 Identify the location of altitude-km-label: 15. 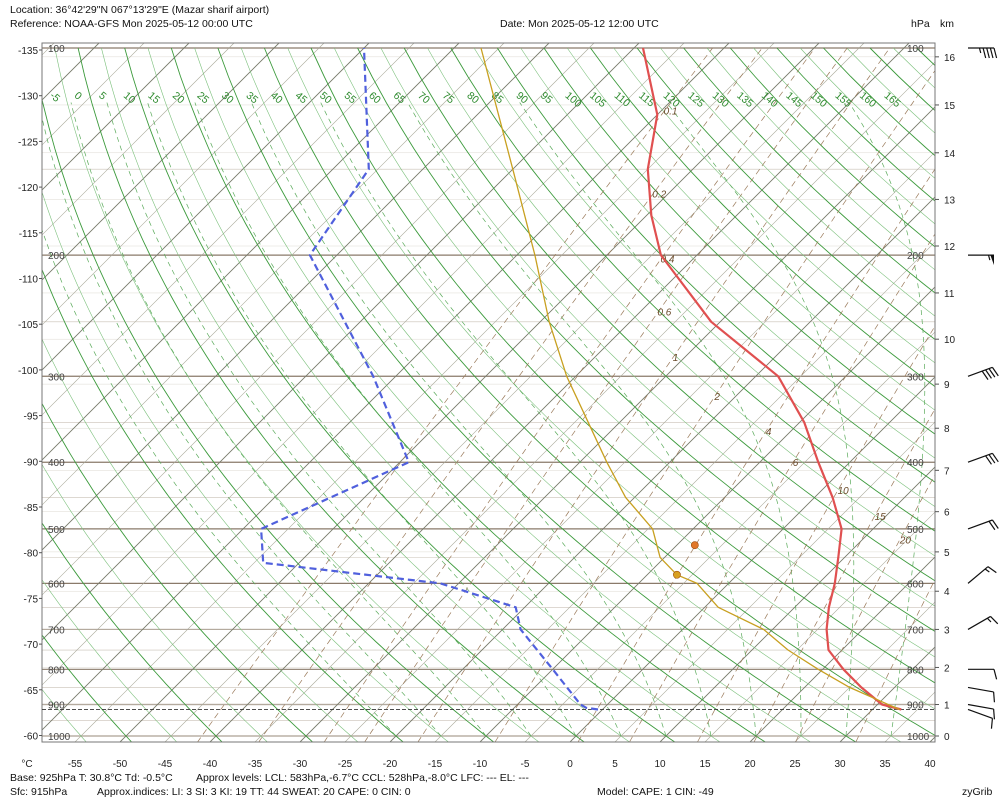
(950, 106).